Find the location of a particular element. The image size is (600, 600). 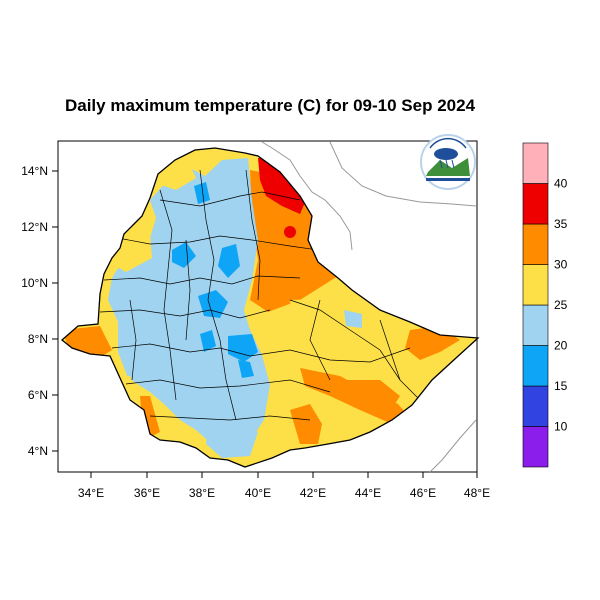

lon-tick-label: 36°E is located at coordinates (147, 493).